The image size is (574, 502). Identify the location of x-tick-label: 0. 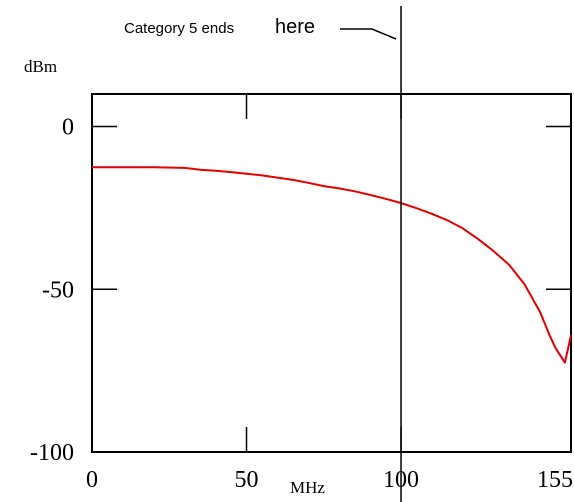
(92, 480).